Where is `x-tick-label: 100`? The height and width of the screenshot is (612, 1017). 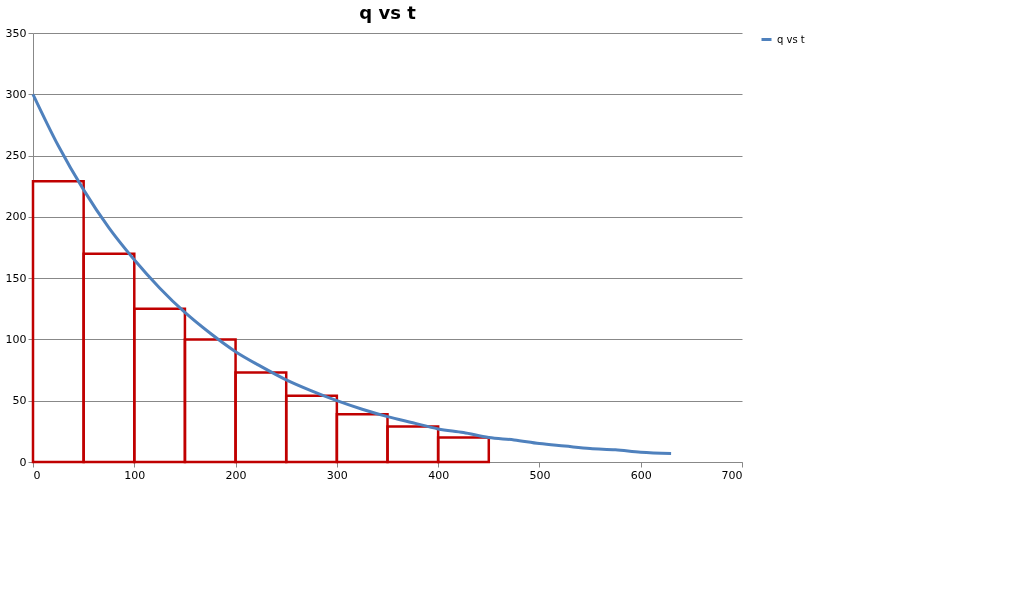
x-tick-label: 100 is located at coordinates (135, 475).